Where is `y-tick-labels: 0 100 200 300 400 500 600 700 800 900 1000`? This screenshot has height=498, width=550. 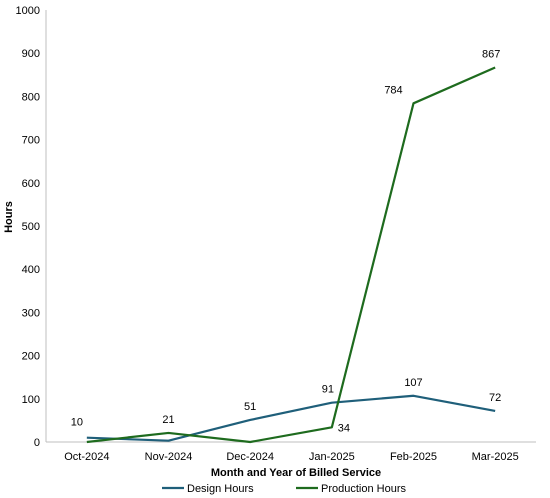
y-tick-labels: 0 100 200 300 400 500 600 700 800 900 1000 is located at coordinates (28, 227).